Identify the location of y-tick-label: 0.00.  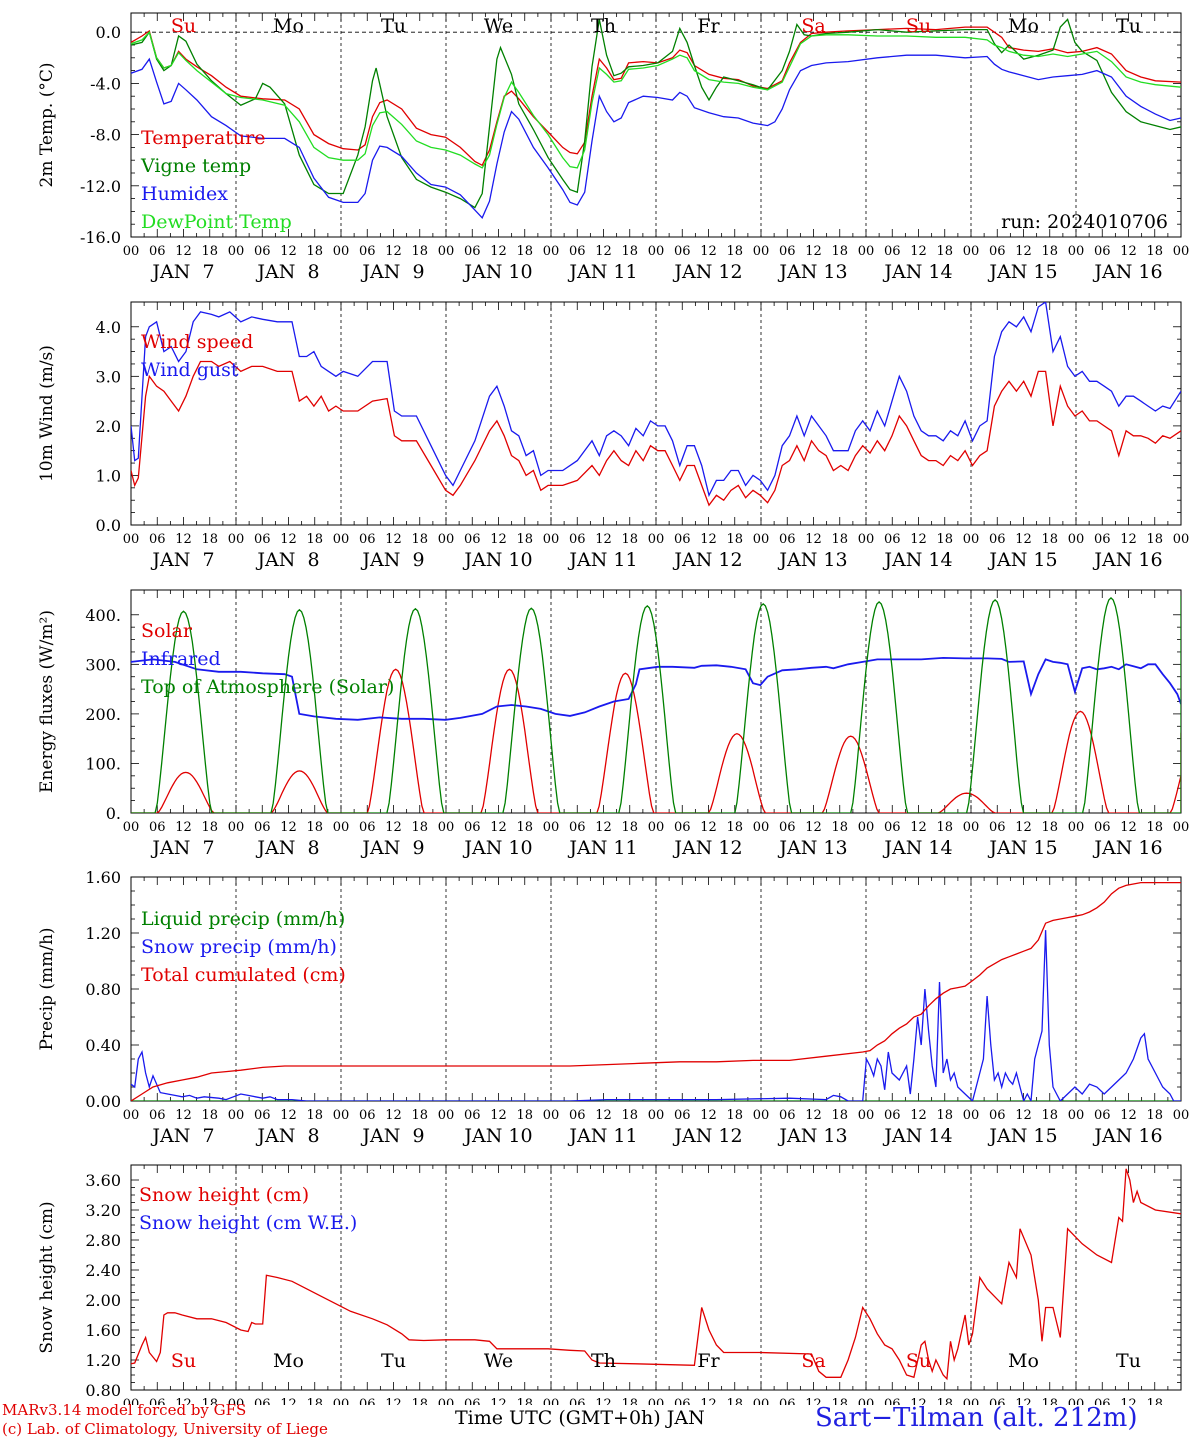
(103, 1101).